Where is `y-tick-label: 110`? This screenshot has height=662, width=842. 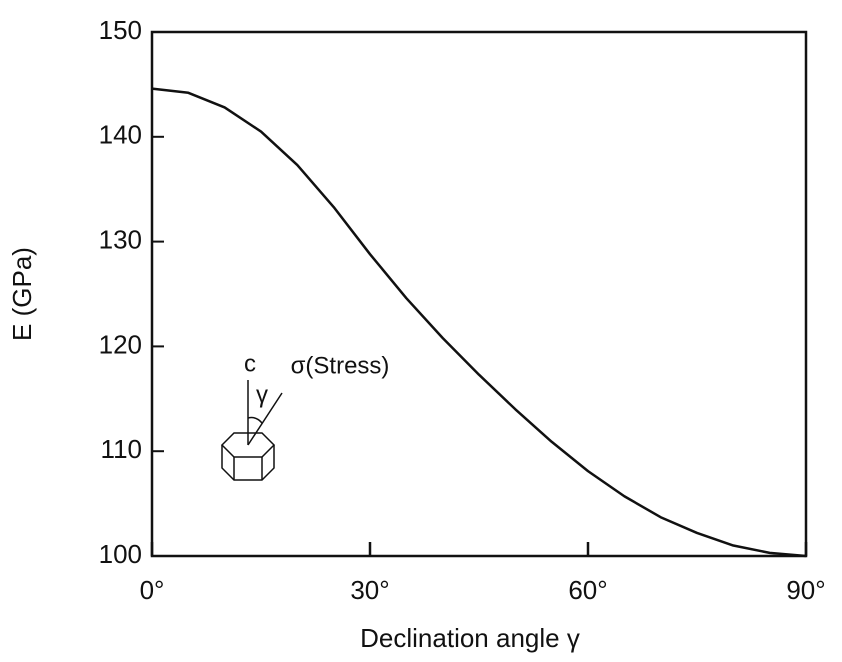 y-tick-label: 110 is located at coordinates (121, 449).